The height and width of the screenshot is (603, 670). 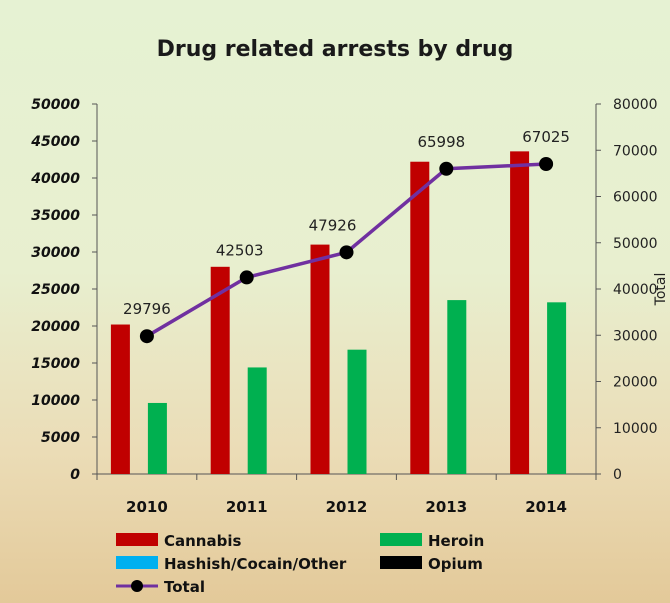 I want to click on right-axis-tick-label: 60000, so click(x=635, y=198).